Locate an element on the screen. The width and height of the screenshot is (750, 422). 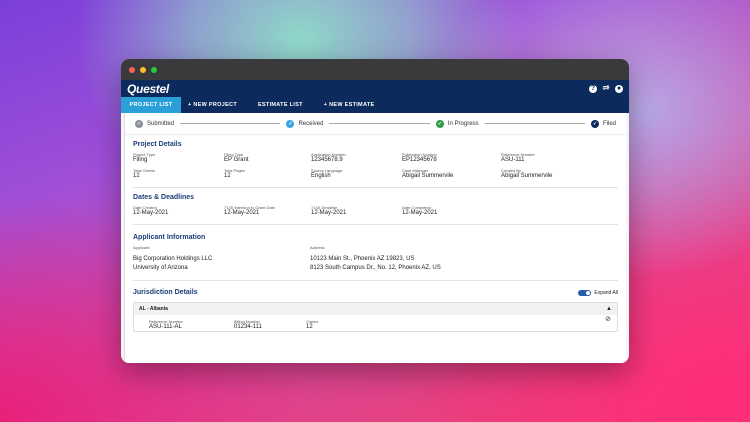
nav-new-estimate: + NEW ESTIMATE is located at coordinates (346, 105).